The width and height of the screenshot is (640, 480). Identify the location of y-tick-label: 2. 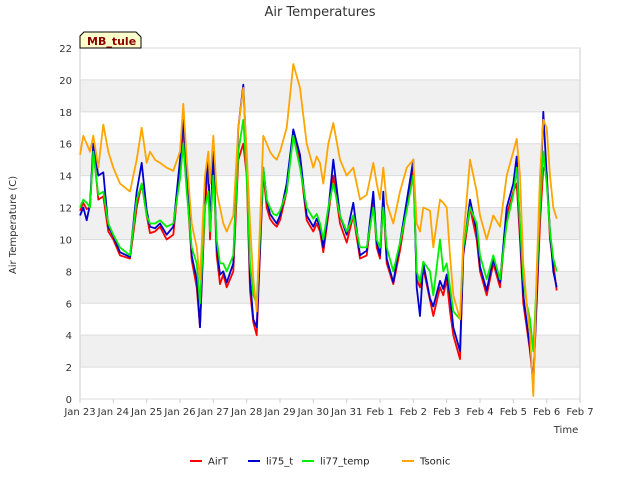
(69, 368).